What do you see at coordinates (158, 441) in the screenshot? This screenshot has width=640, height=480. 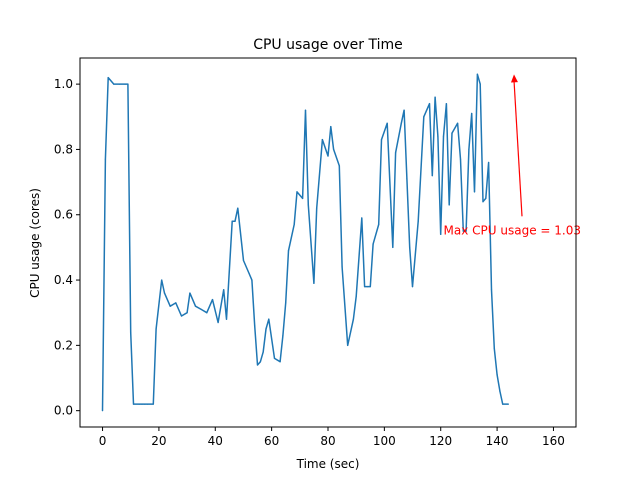 I see `x-tick-label: 20` at bounding box center [158, 441].